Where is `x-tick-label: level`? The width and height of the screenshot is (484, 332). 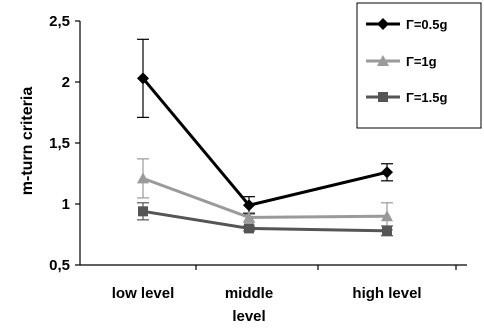 x-tick-label: level is located at coordinates (248, 316).